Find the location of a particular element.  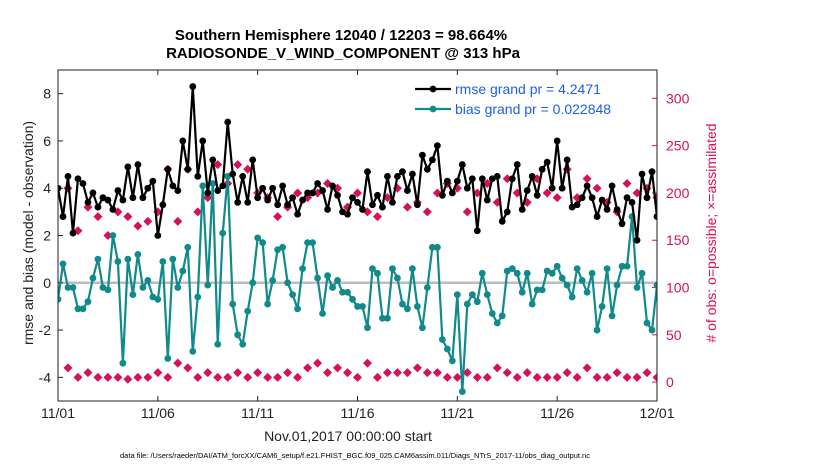

legend-box is located at coordinates (528, 98).